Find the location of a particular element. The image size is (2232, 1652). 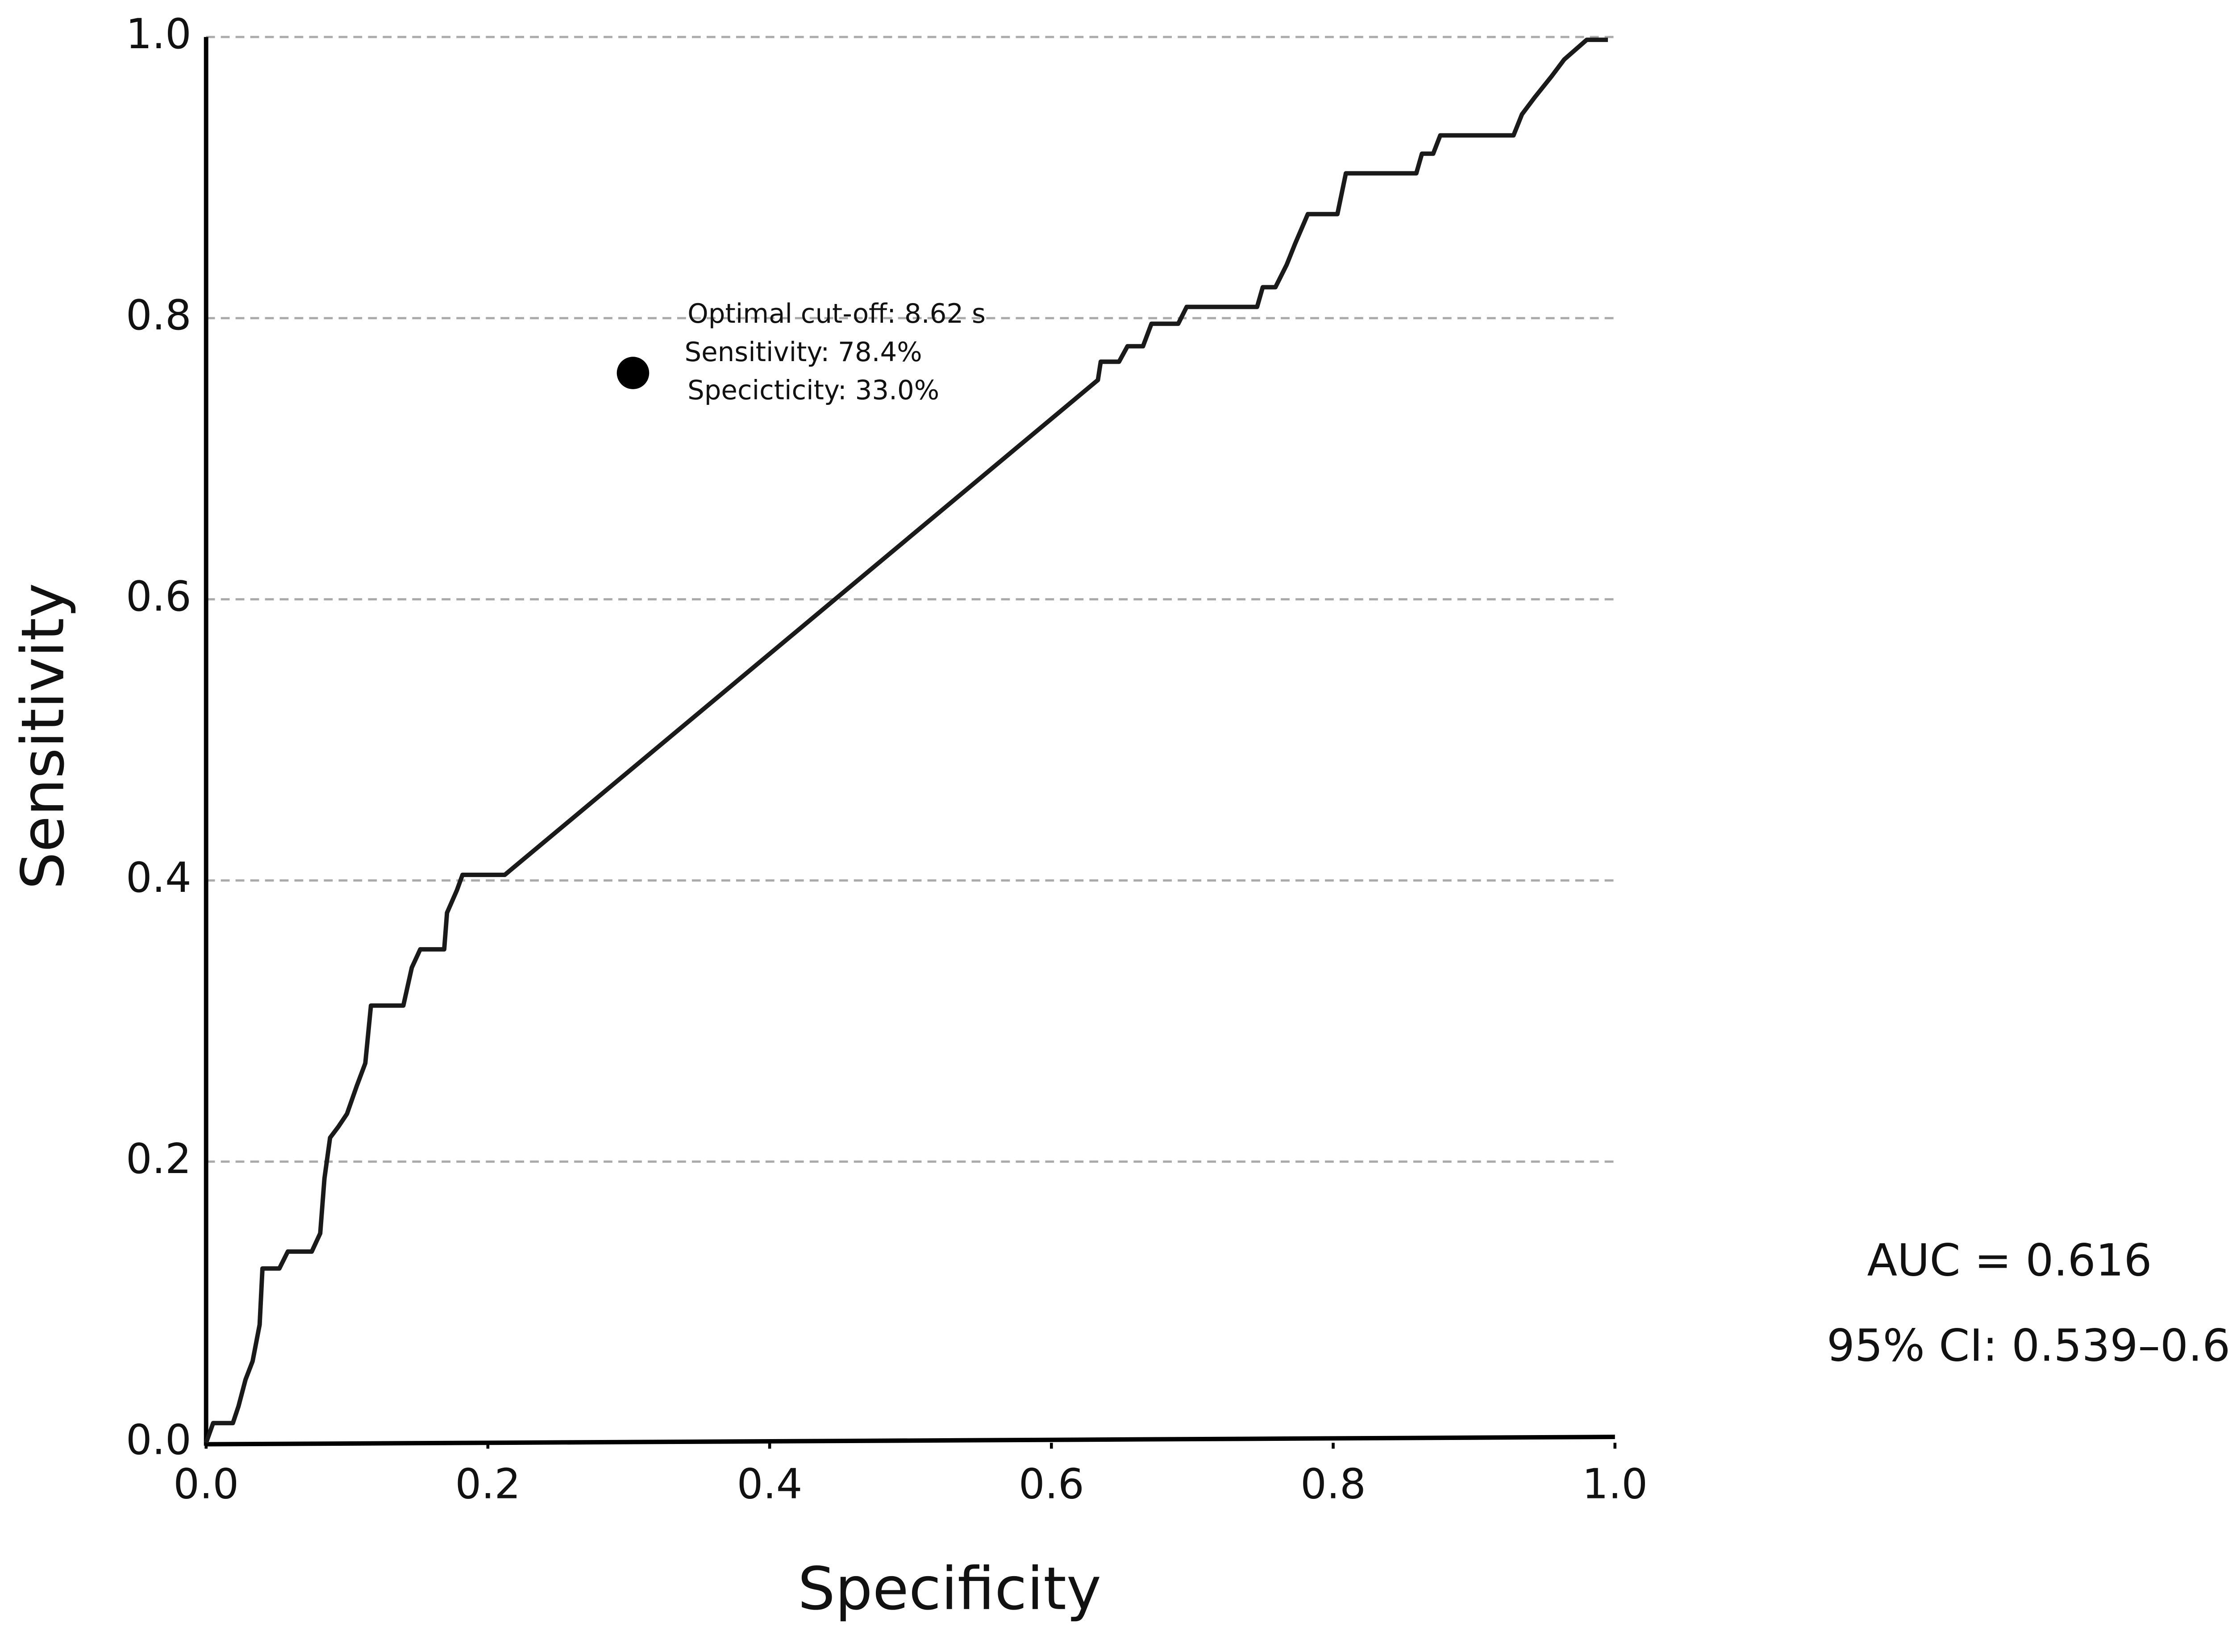

x-tick-label: 0.8 is located at coordinates (1333, 1484).